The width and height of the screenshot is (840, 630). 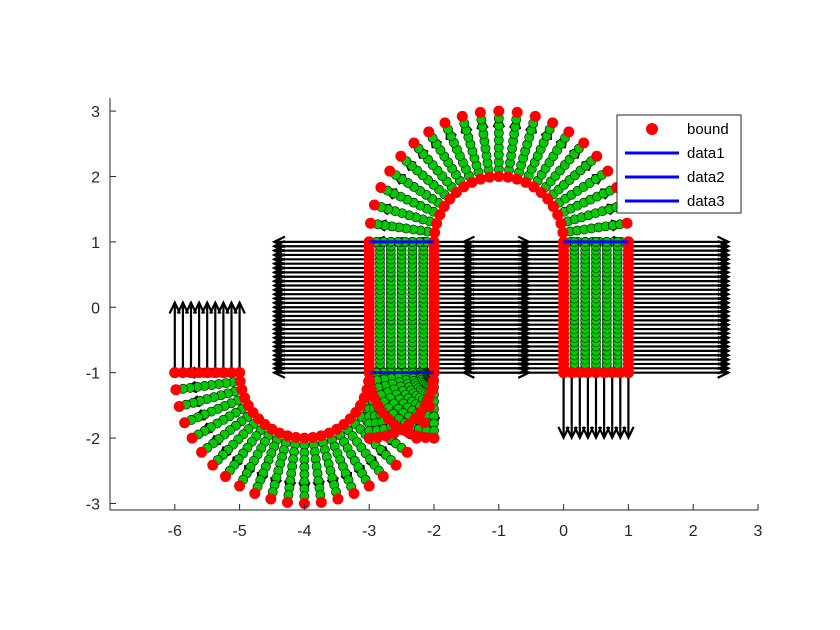 I want to click on legend-label-data2: data2, so click(x=706, y=177).